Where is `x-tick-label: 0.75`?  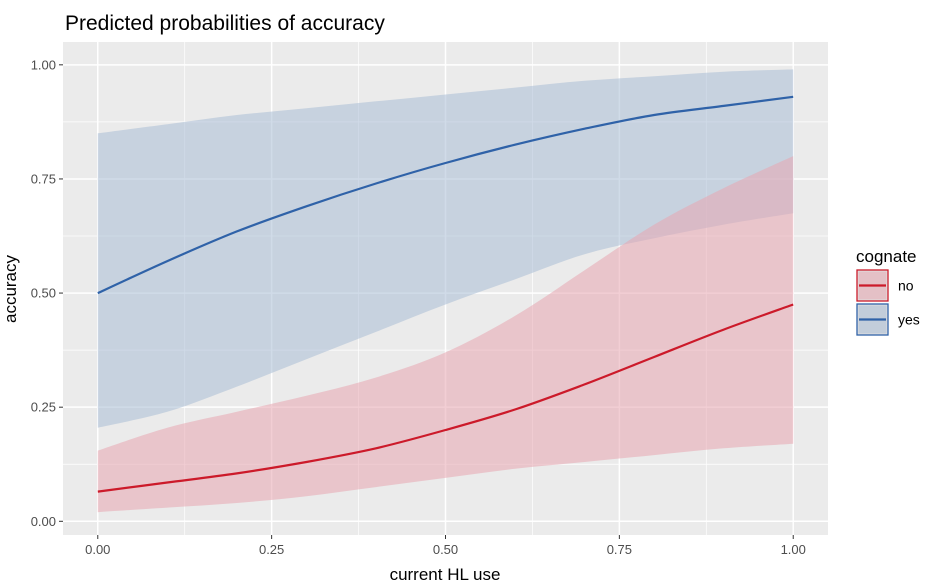 x-tick-label: 0.75 is located at coordinates (619, 549).